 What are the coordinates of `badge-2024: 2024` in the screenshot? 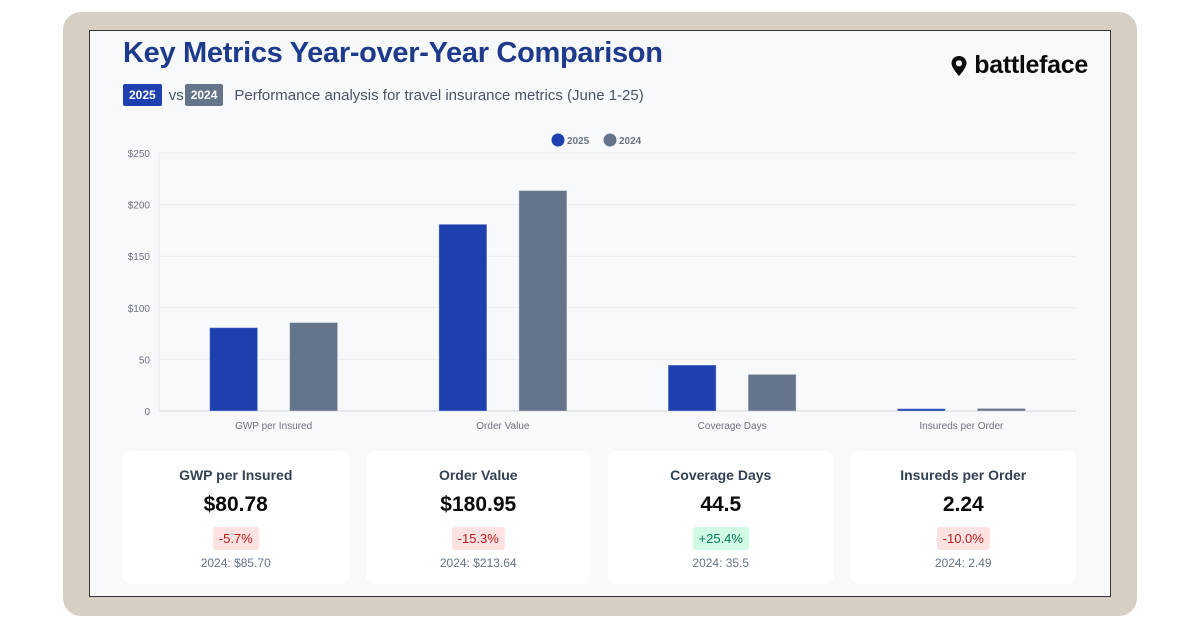 It's located at (204, 95).